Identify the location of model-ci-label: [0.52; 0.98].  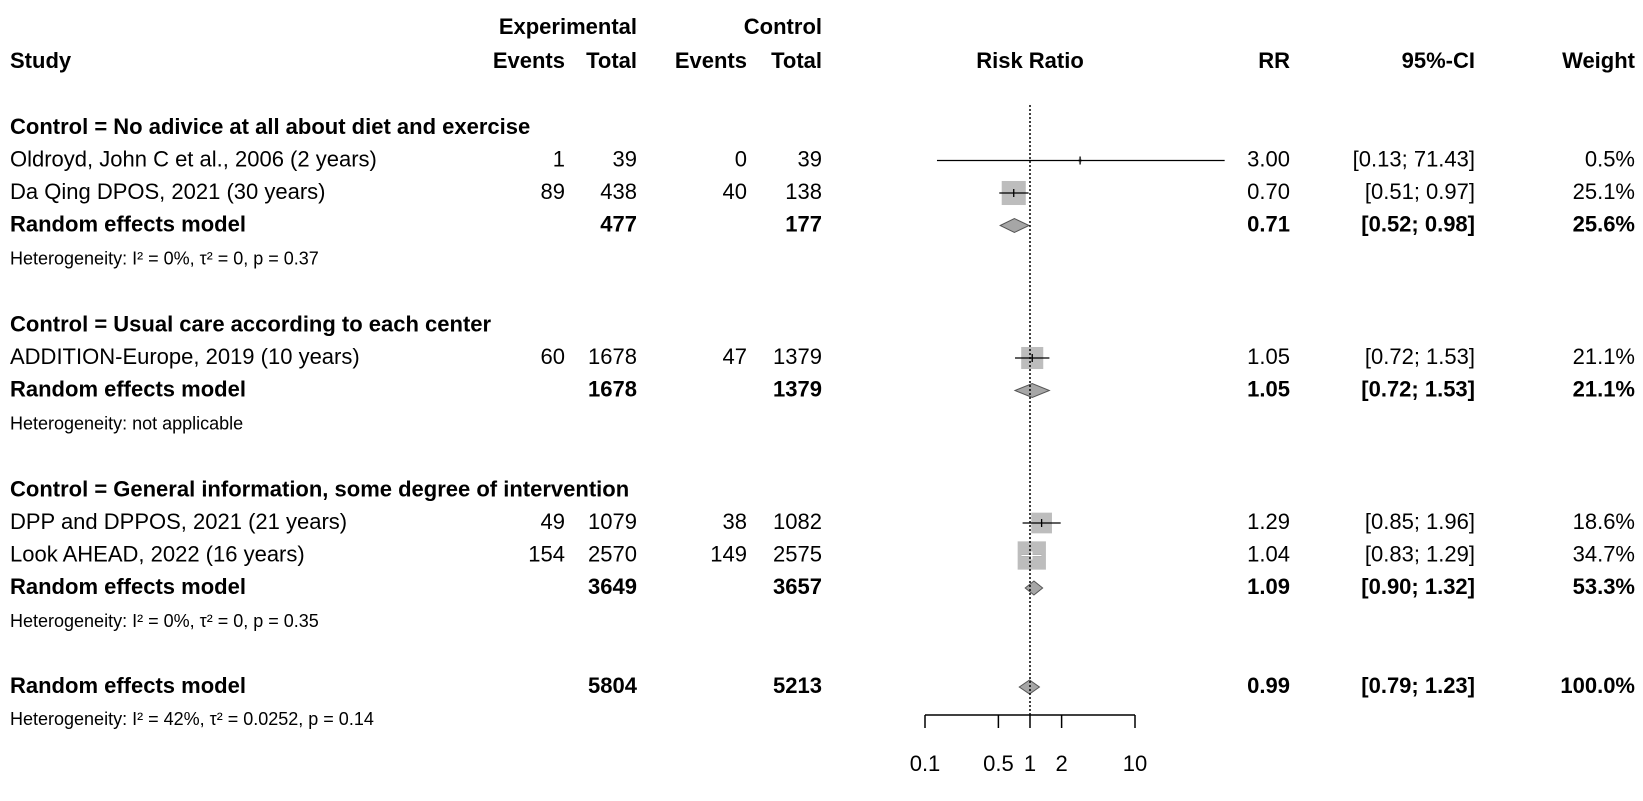
(1418, 223).